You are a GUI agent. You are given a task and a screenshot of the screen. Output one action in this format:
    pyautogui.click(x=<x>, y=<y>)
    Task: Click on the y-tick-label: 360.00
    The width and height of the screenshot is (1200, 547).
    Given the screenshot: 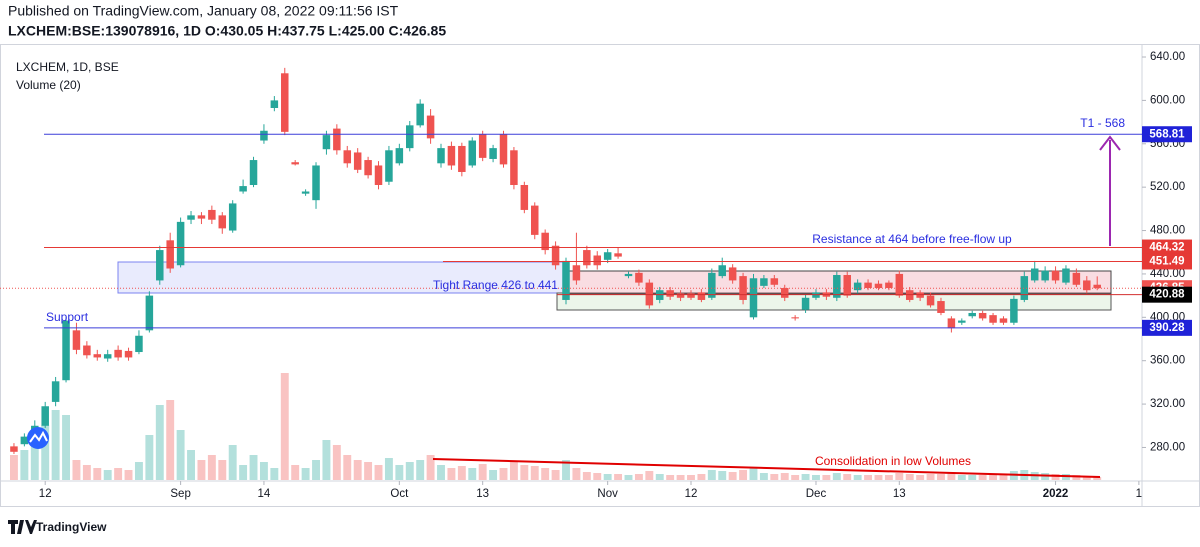 What is the action you would take?
    pyautogui.click(x=1167, y=361)
    